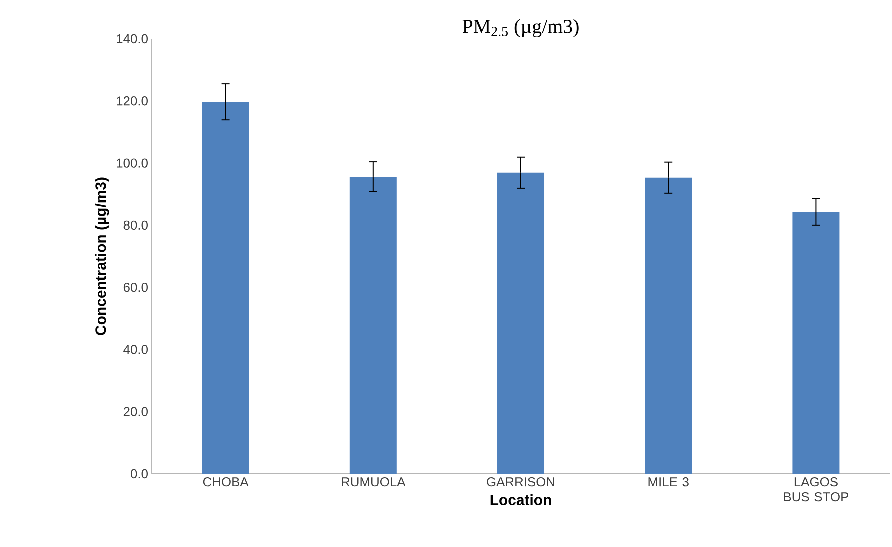 The image size is (892, 547). I want to click on y-tick-label: 0.0, so click(139, 474).